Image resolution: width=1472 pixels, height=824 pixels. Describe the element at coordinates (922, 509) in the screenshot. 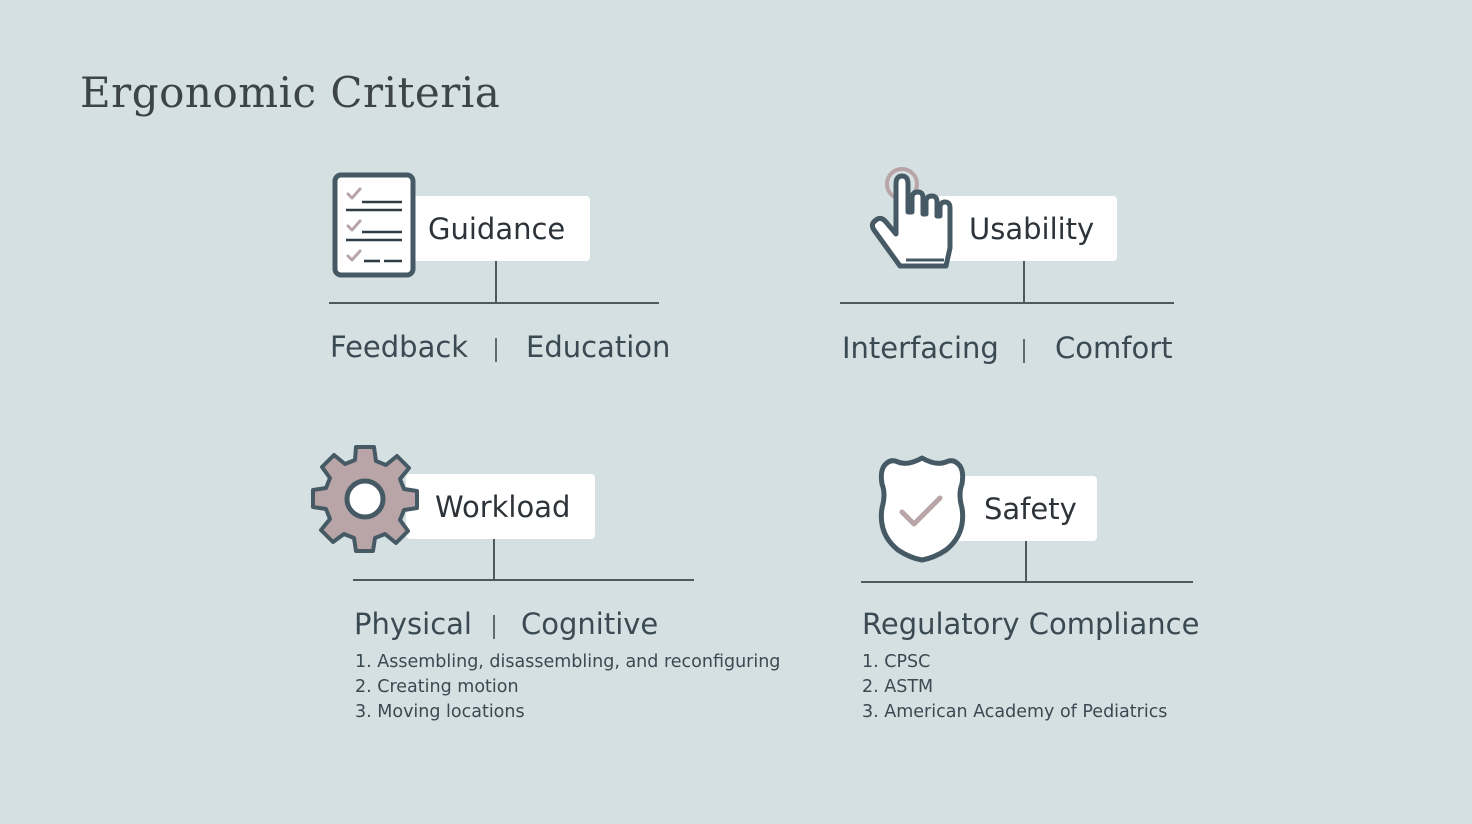

I see `shield-check-icon` at that location.